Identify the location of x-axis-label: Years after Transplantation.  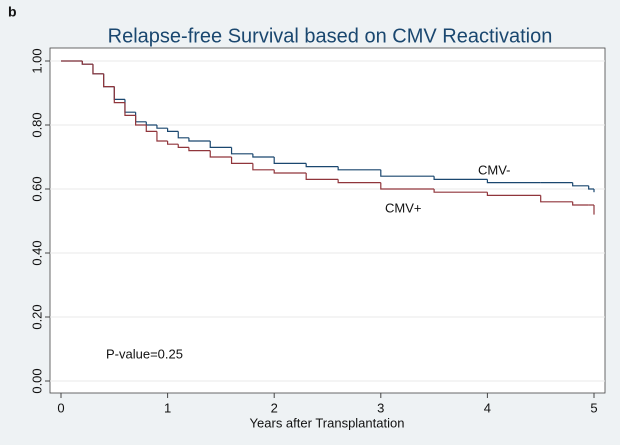
(327, 422).